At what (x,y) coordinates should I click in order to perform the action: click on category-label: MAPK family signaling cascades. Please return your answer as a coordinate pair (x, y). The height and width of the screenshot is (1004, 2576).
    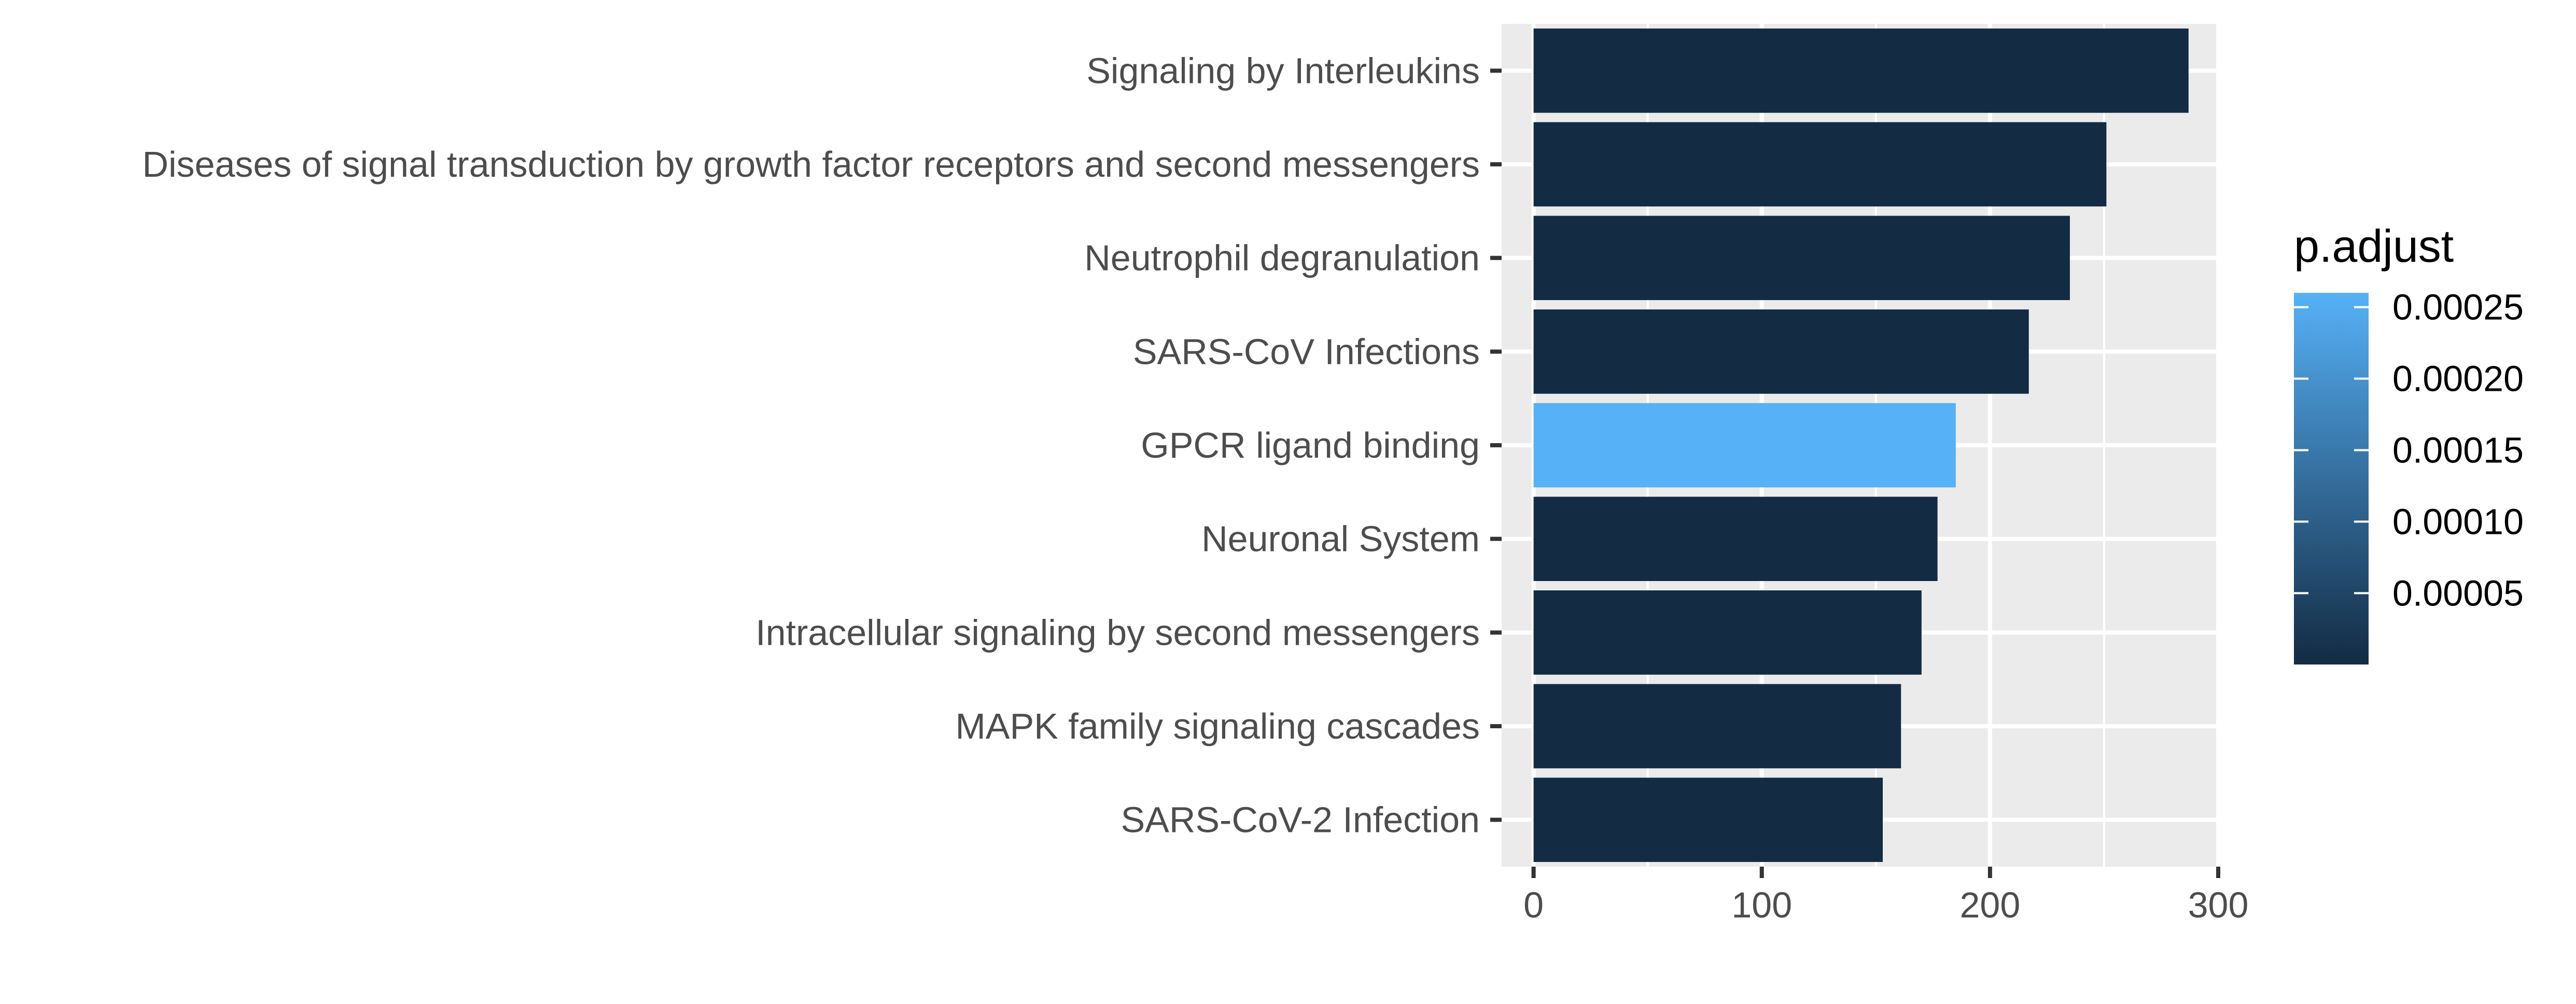
    Looking at the image, I should click on (1217, 726).